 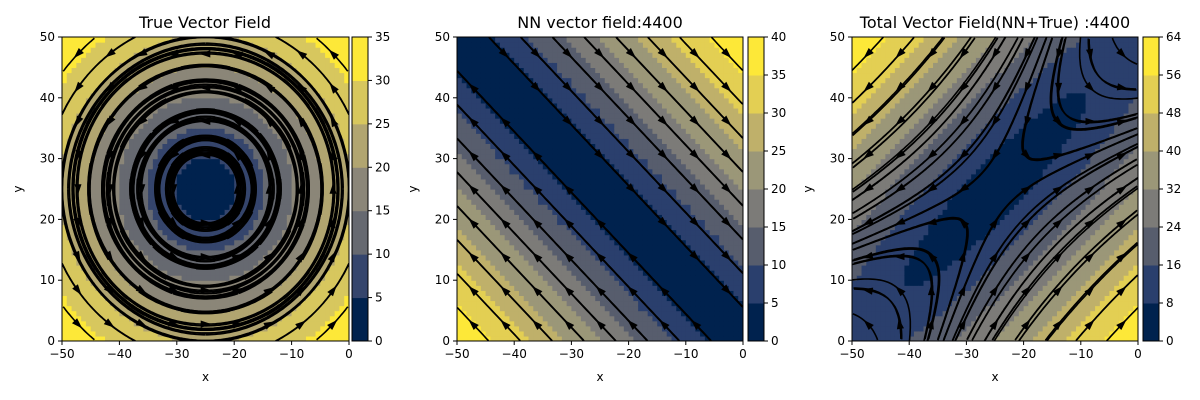 What do you see at coordinates (1170, 303) in the screenshot?
I see `colorbar-tick-label: 8` at bounding box center [1170, 303].